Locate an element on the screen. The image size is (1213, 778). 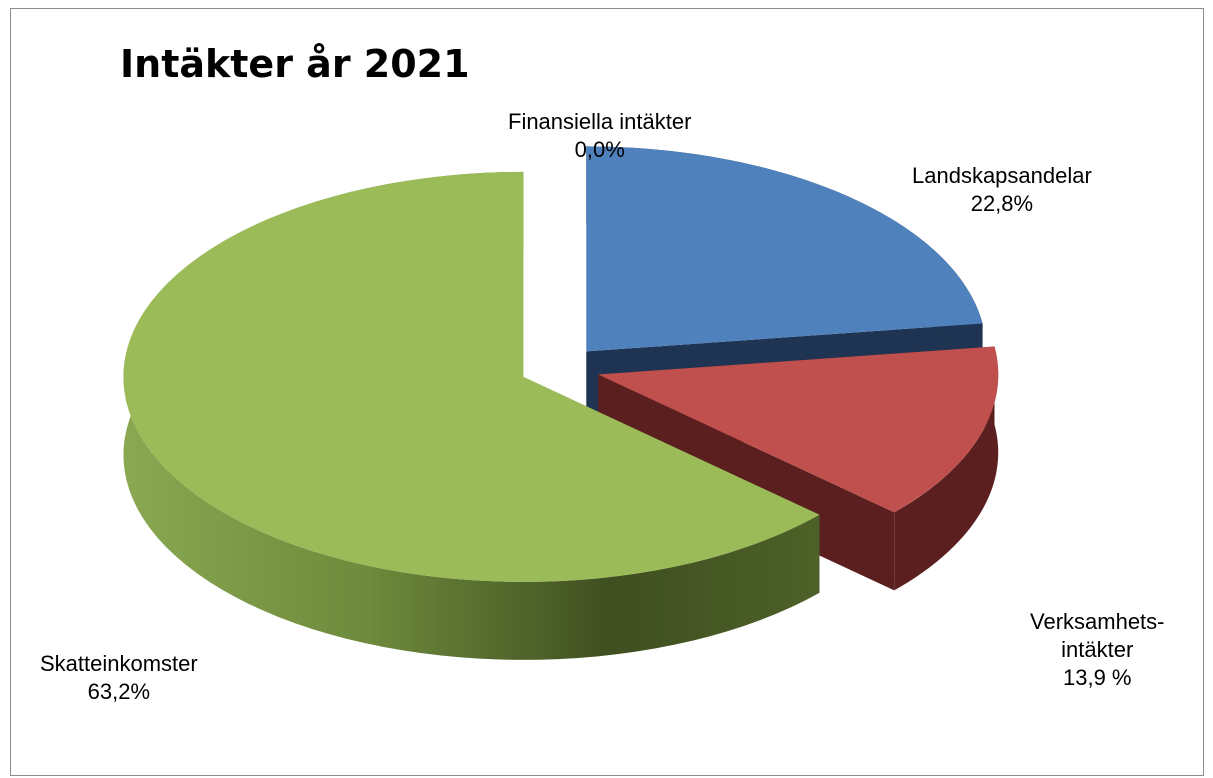
chart-title: Intäkter år 2021 is located at coordinates (295, 64).